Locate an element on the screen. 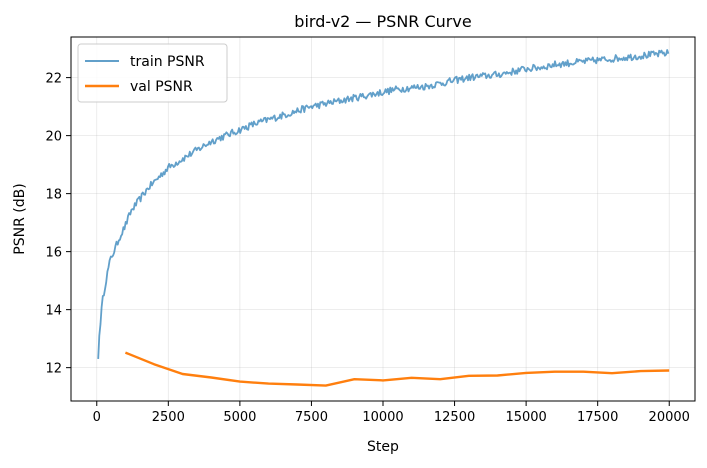  x-tick-label: 7500 is located at coordinates (311, 417).